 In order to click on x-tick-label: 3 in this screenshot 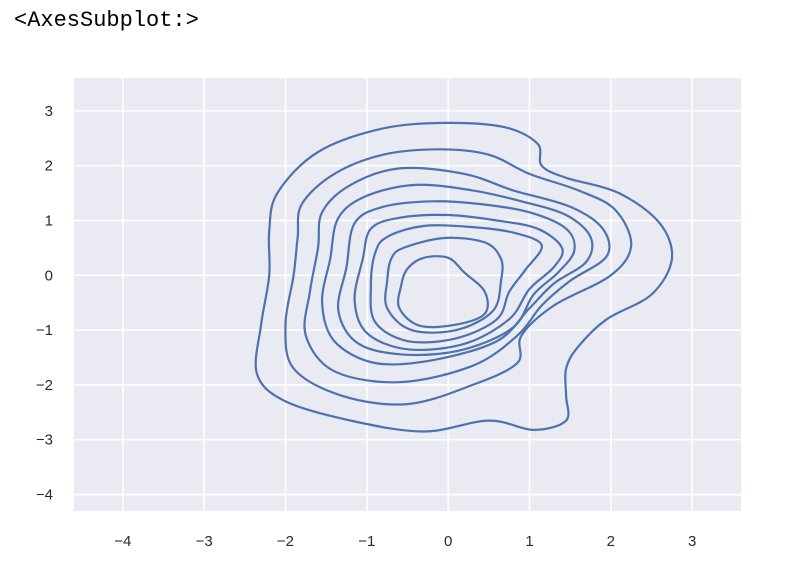, I will do `click(692, 541)`.